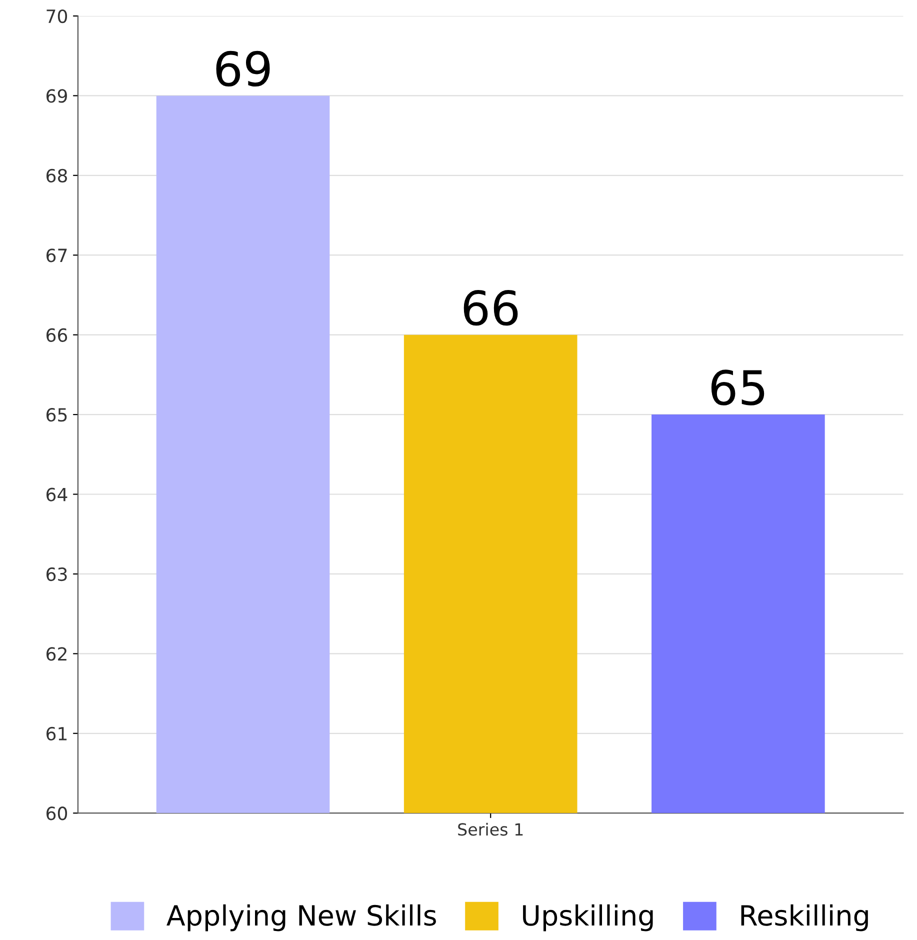  I want to click on y-tick-label: 64, so click(57, 495).